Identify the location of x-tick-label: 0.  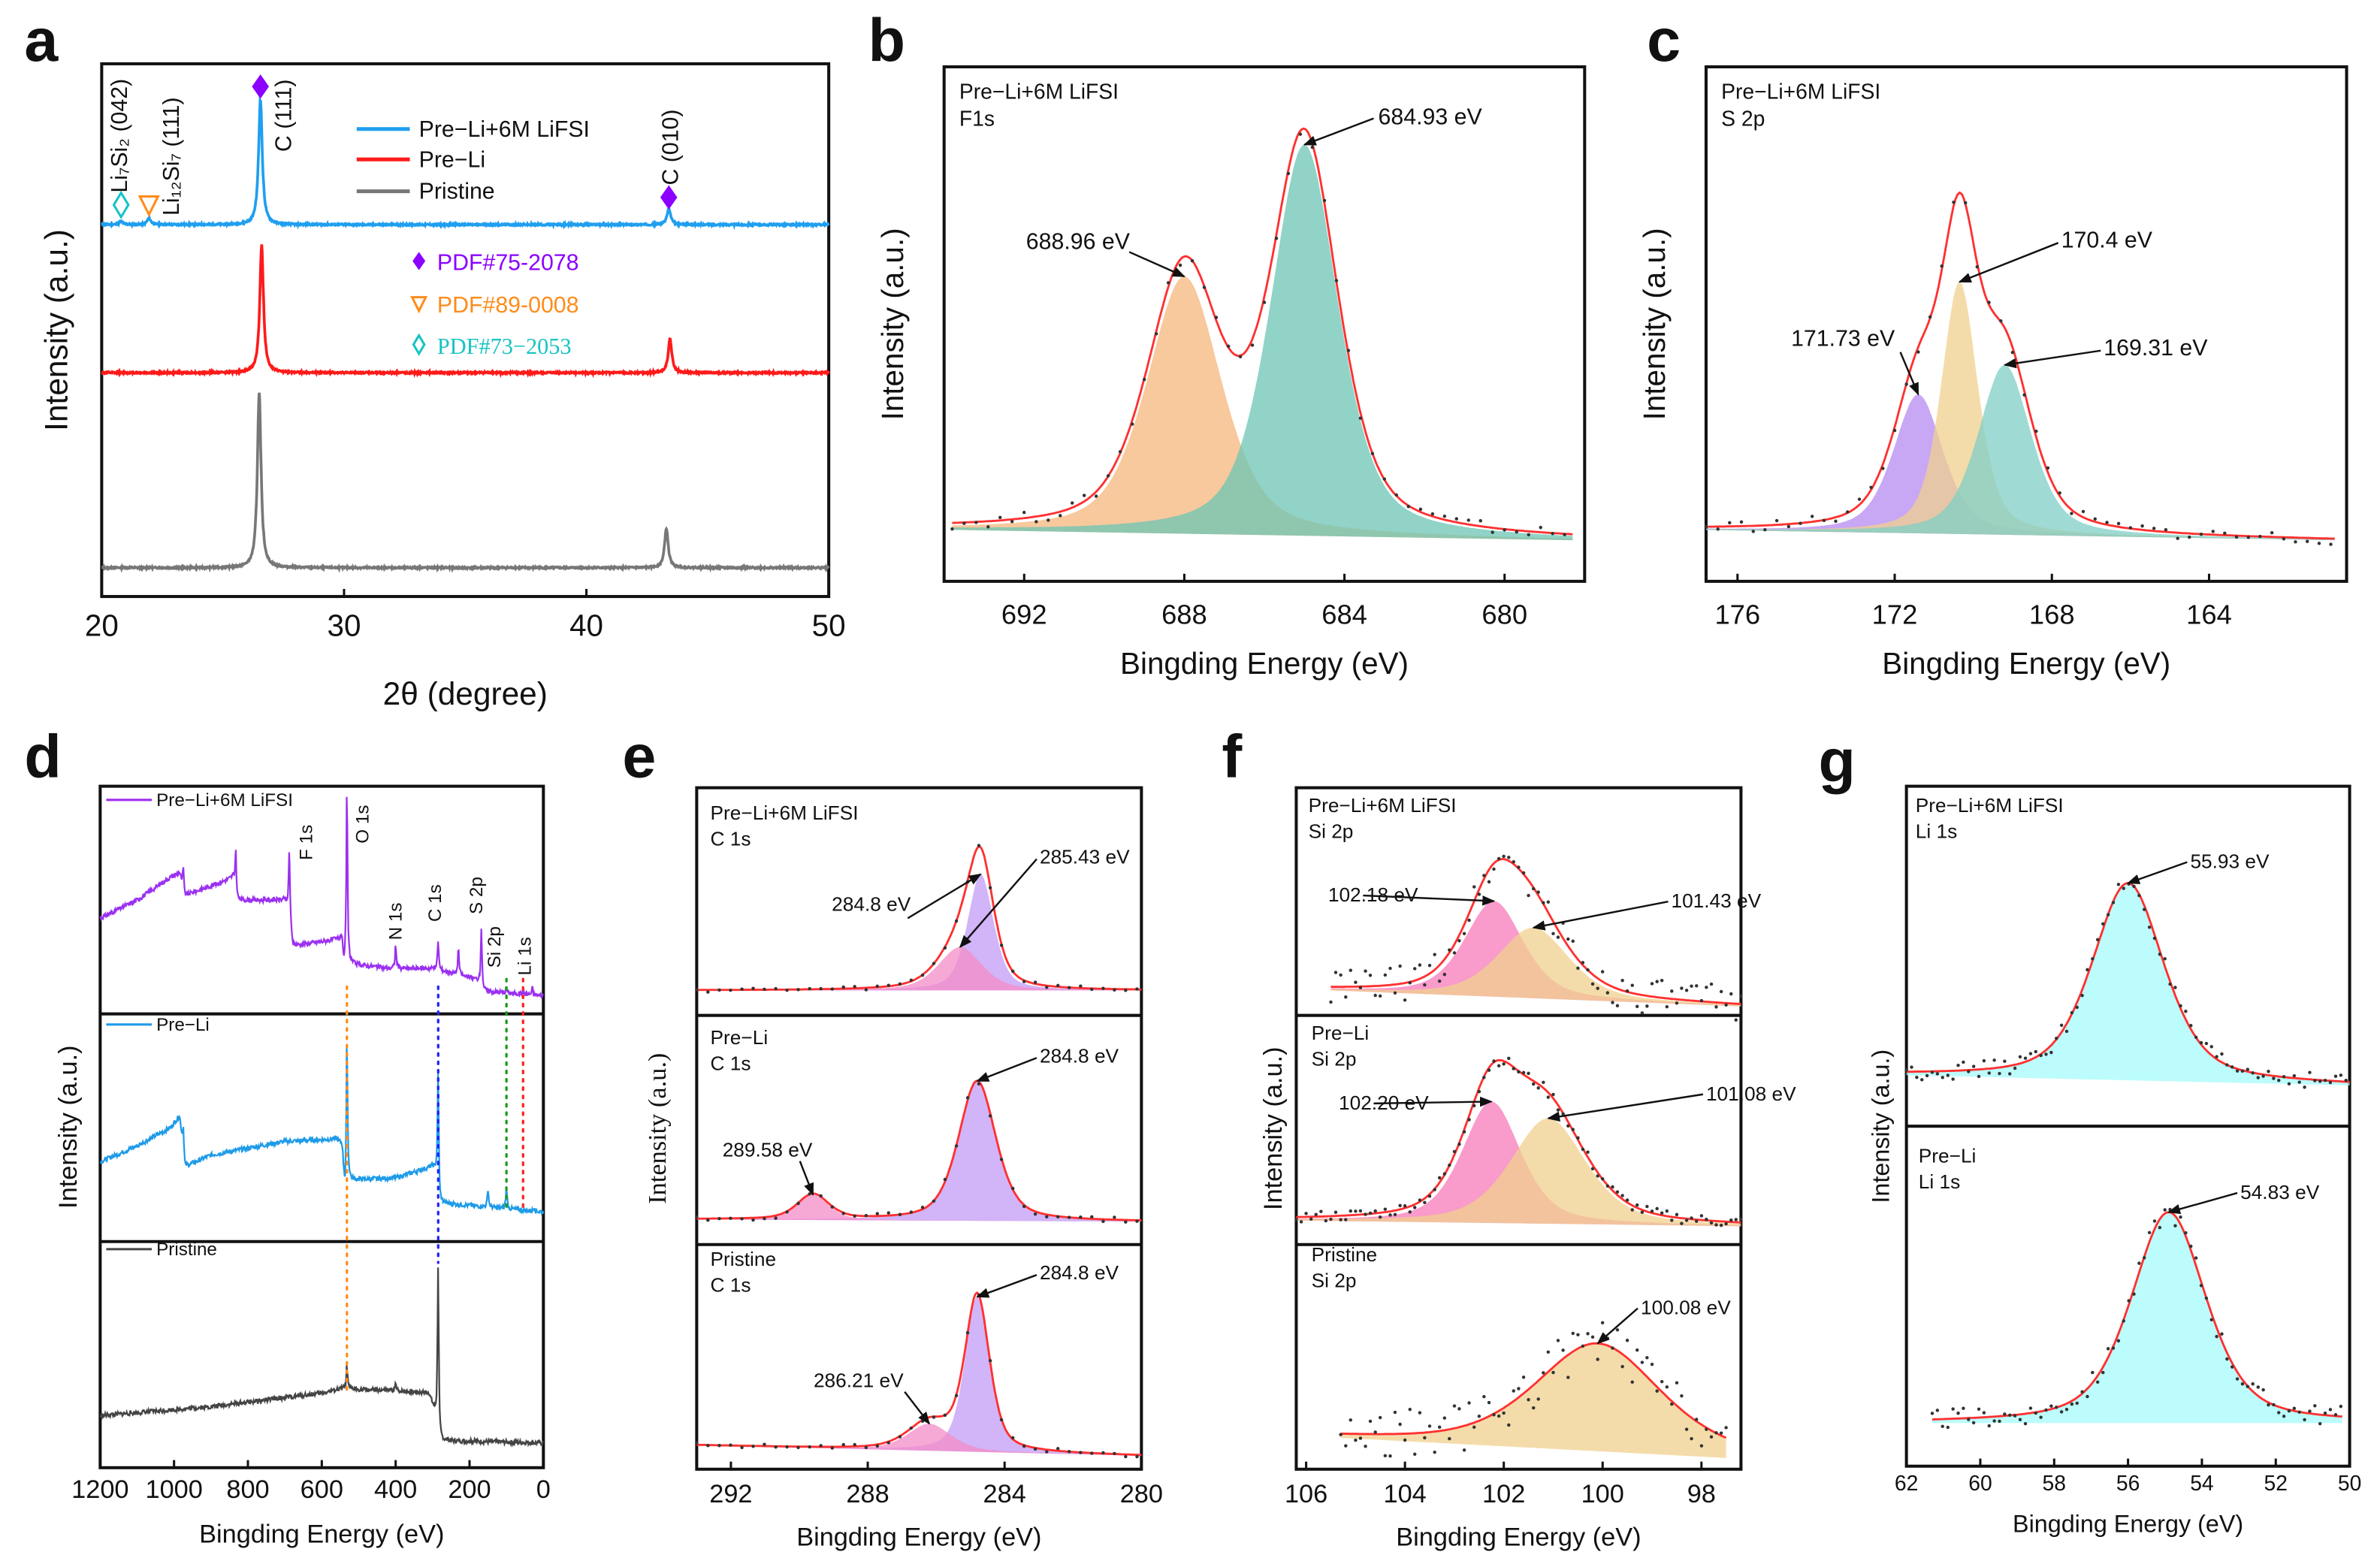
(543, 1489).